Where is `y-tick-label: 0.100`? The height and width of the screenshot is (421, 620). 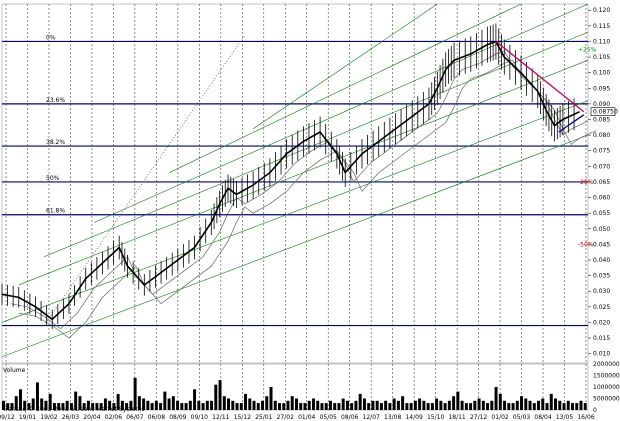
y-tick-label: 0.100 is located at coordinates (601, 73).